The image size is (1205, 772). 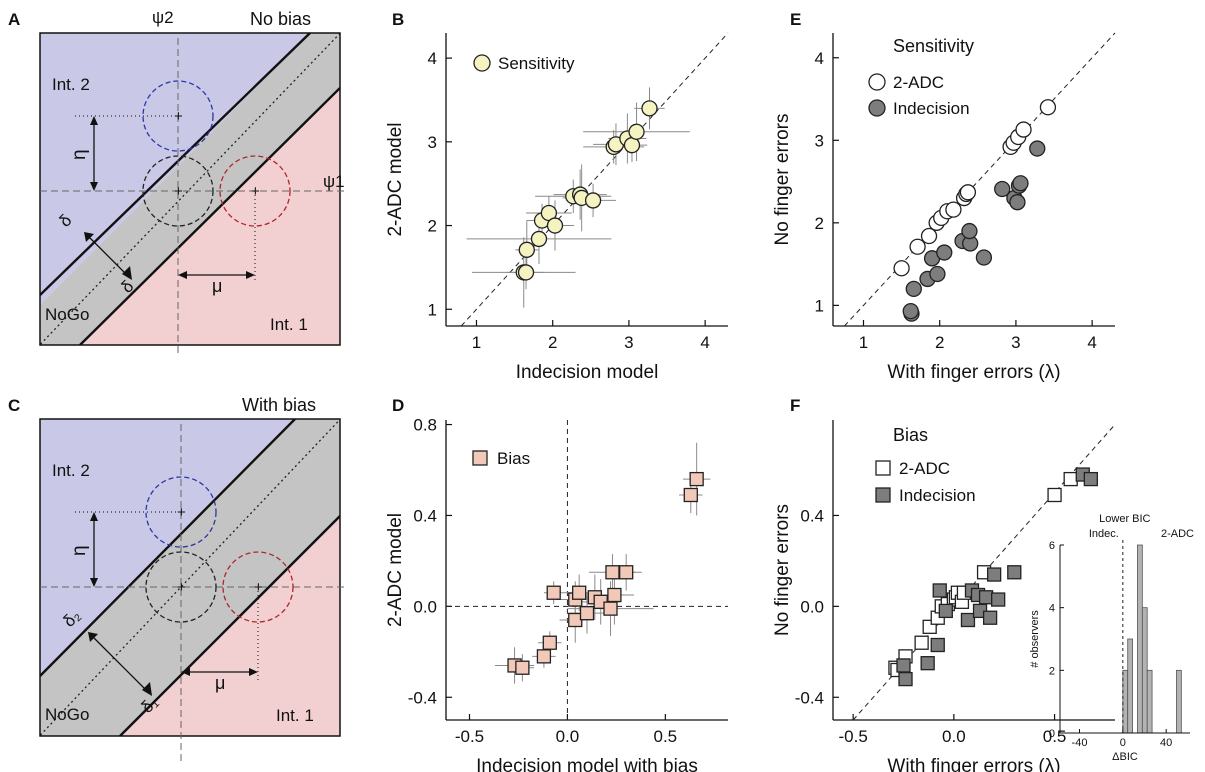 I want to click on legend-label: Indecision, so click(x=937, y=495).